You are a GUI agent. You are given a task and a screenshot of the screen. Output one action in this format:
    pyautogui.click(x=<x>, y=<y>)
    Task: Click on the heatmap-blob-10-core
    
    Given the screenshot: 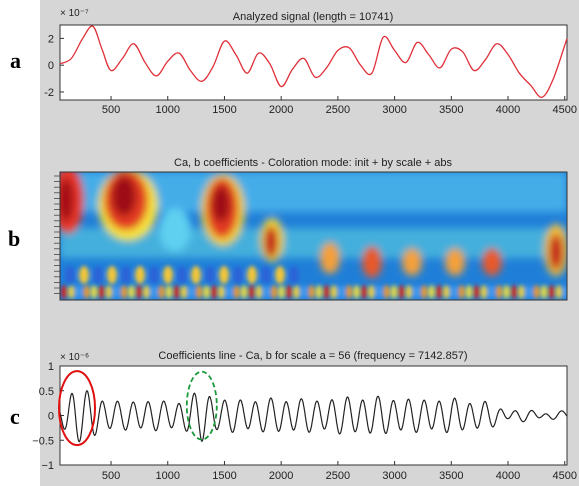 What is the action you would take?
    pyautogui.click(x=556, y=252)
    